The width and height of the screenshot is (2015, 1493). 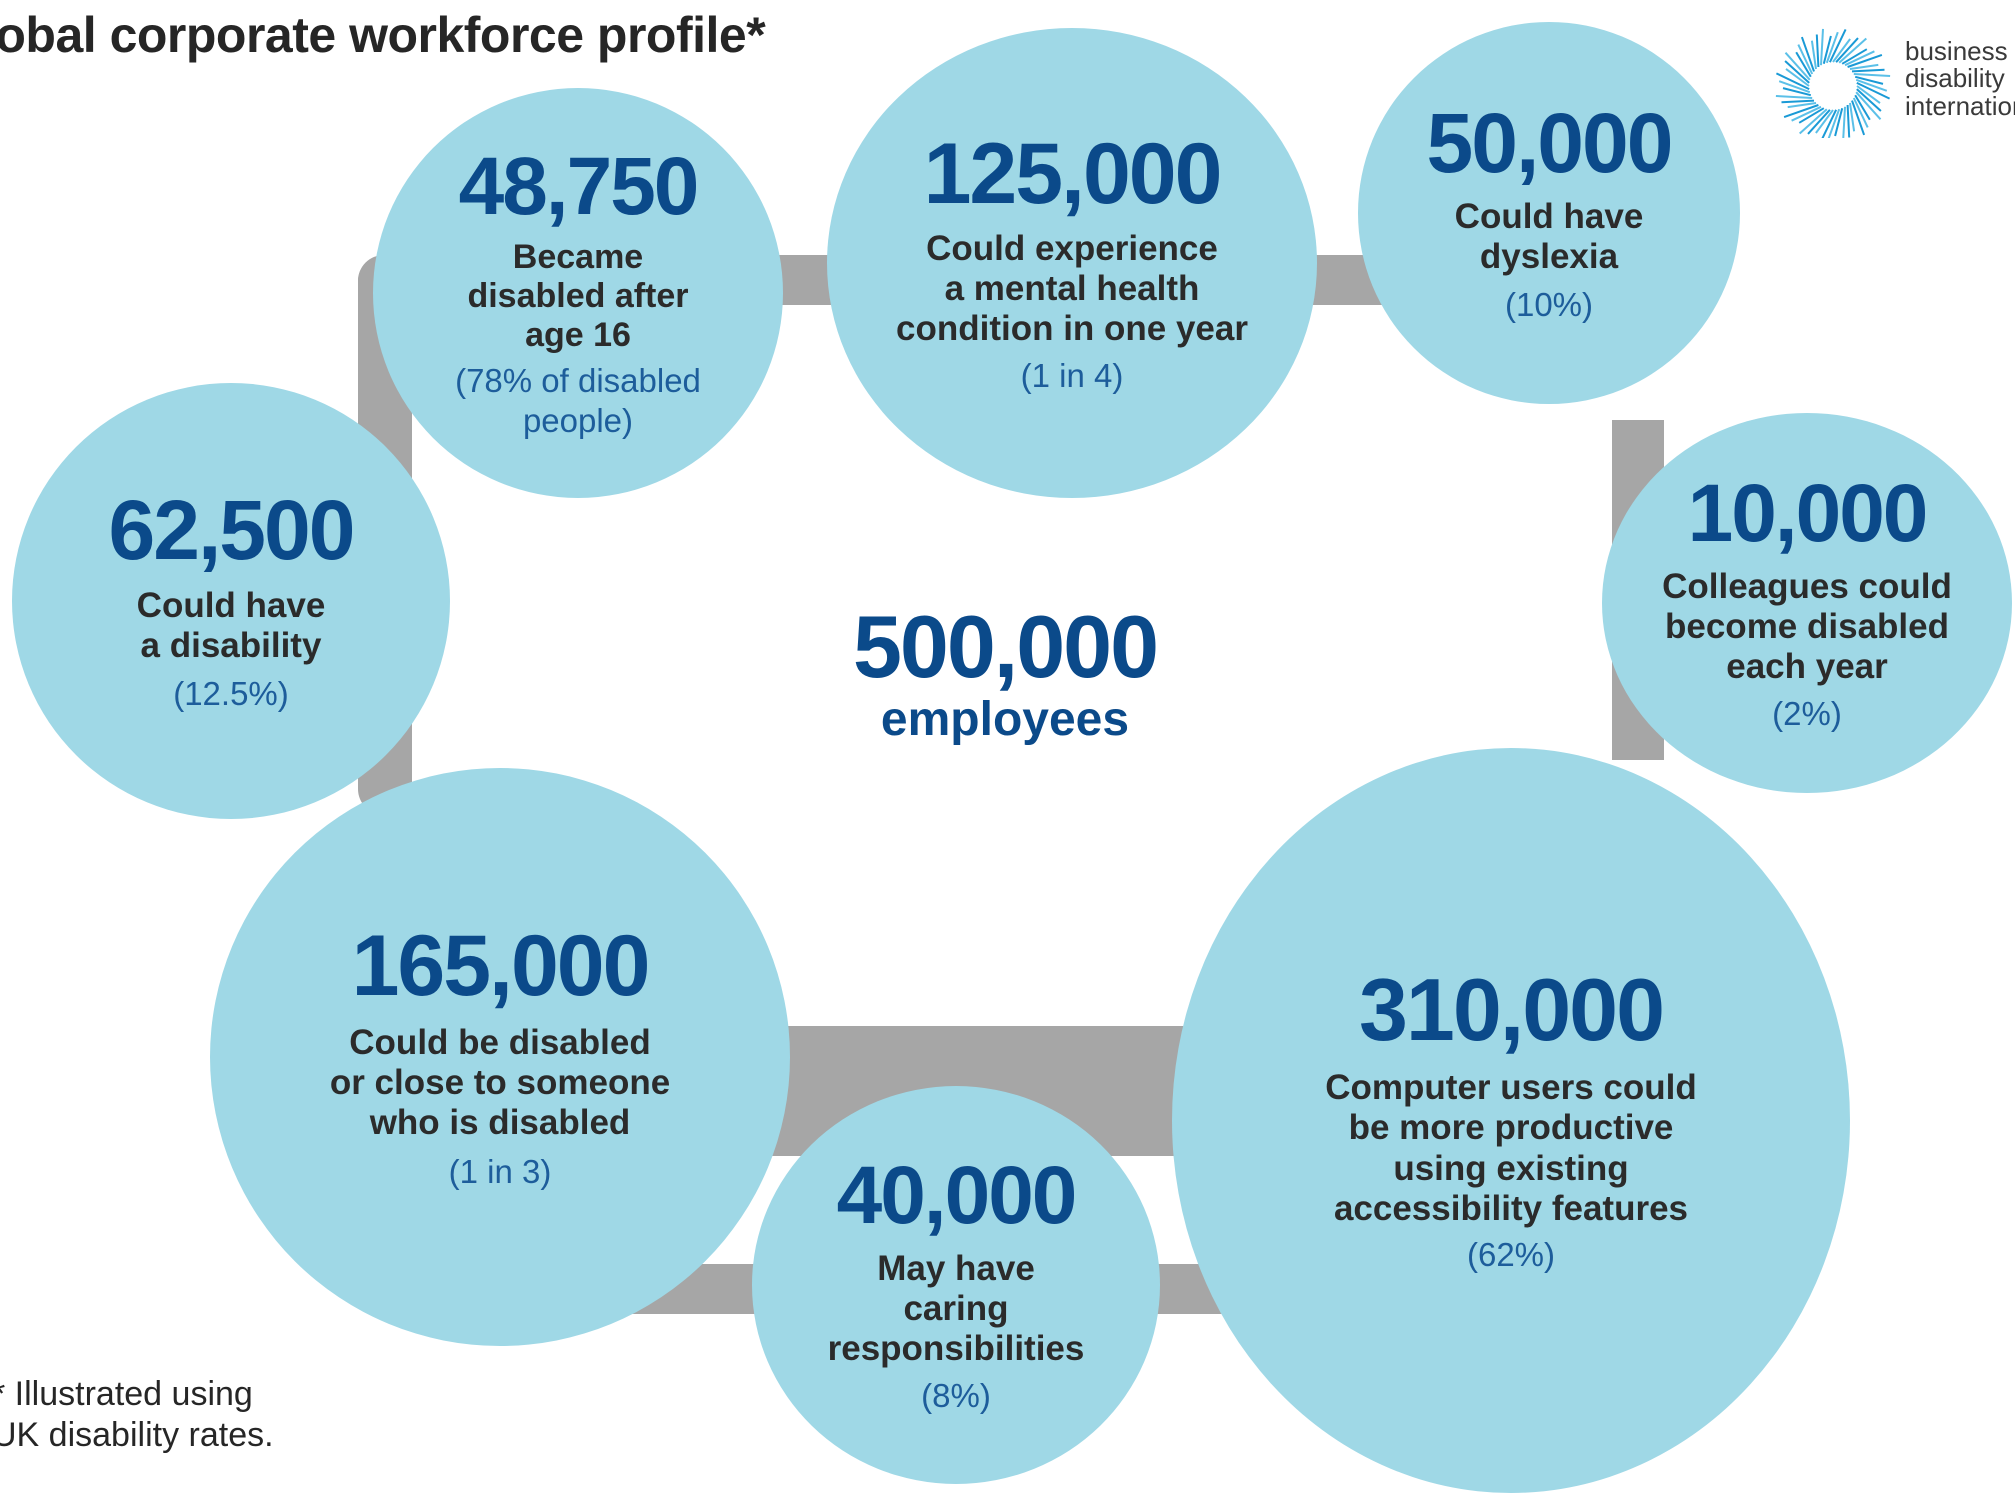 What do you see at coordinates (1956, 51) in the screenshot?
I see `logo-line-1: business` at bounding box center [1956, 51].